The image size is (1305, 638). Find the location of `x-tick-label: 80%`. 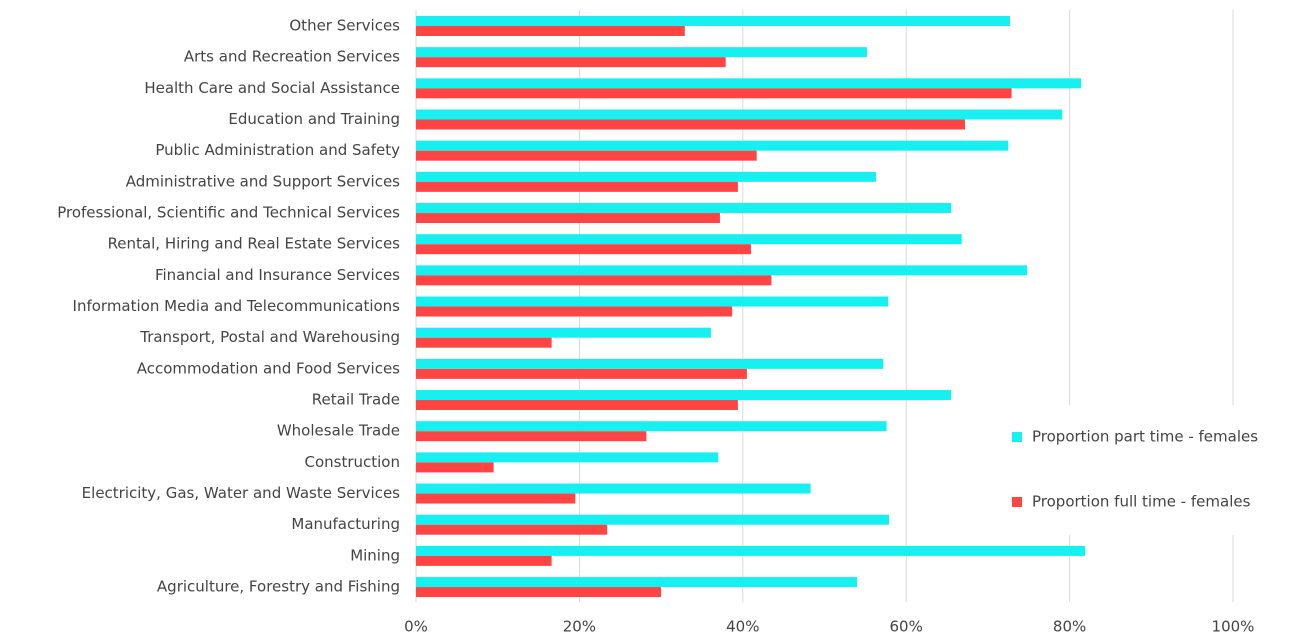

x-tick-label: 80% is located at coordinates (1069, 626).